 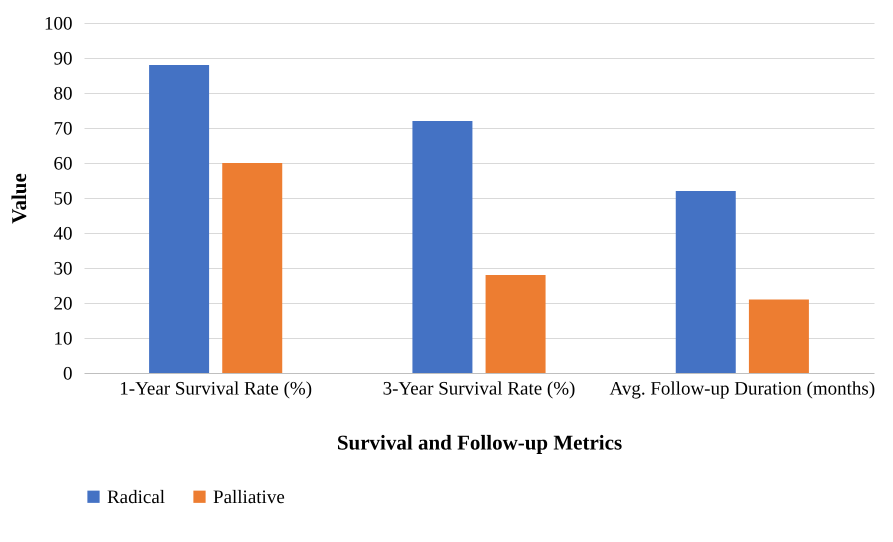 What do you see at coordinates (479, 442) in the screenshot?
I see `x-axis-title: Survival and Follow-up Metrics` at bounding box center [479, 442].